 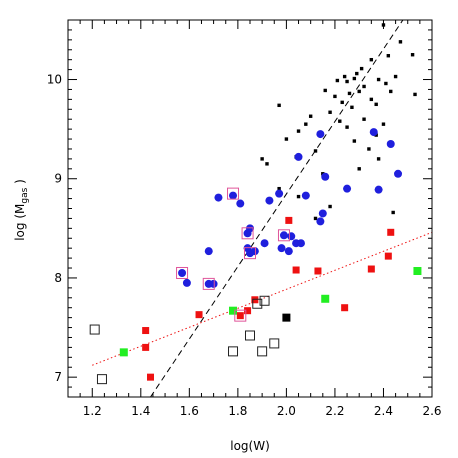 What do you see at coordinates (189, 411) in the screenshot?
I see `x-tick-label: 1.6` at bounding box center [189, 411].